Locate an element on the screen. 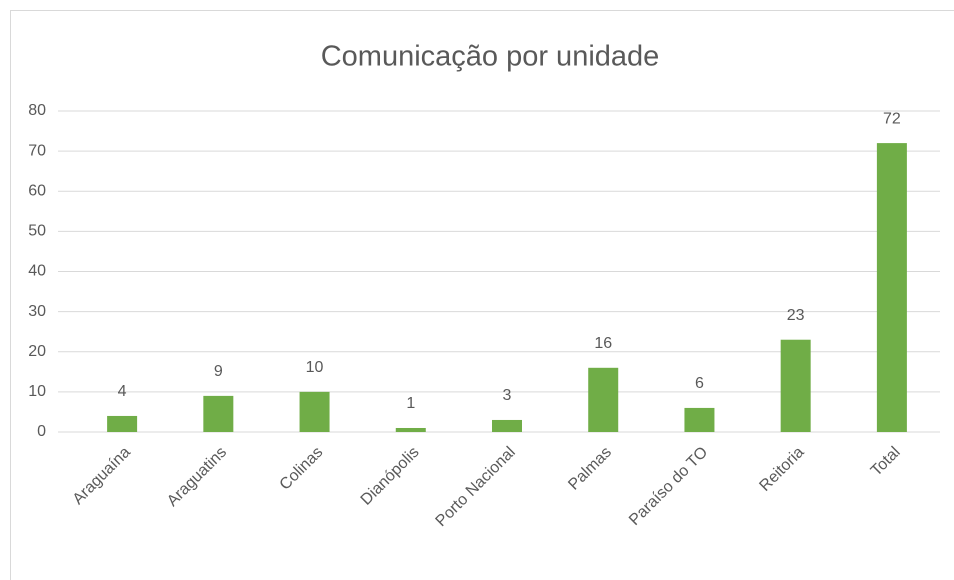 Image resolution: width=954 pixels, height=580 pixels. data-label: 1 is located at coordinates (410, 403).